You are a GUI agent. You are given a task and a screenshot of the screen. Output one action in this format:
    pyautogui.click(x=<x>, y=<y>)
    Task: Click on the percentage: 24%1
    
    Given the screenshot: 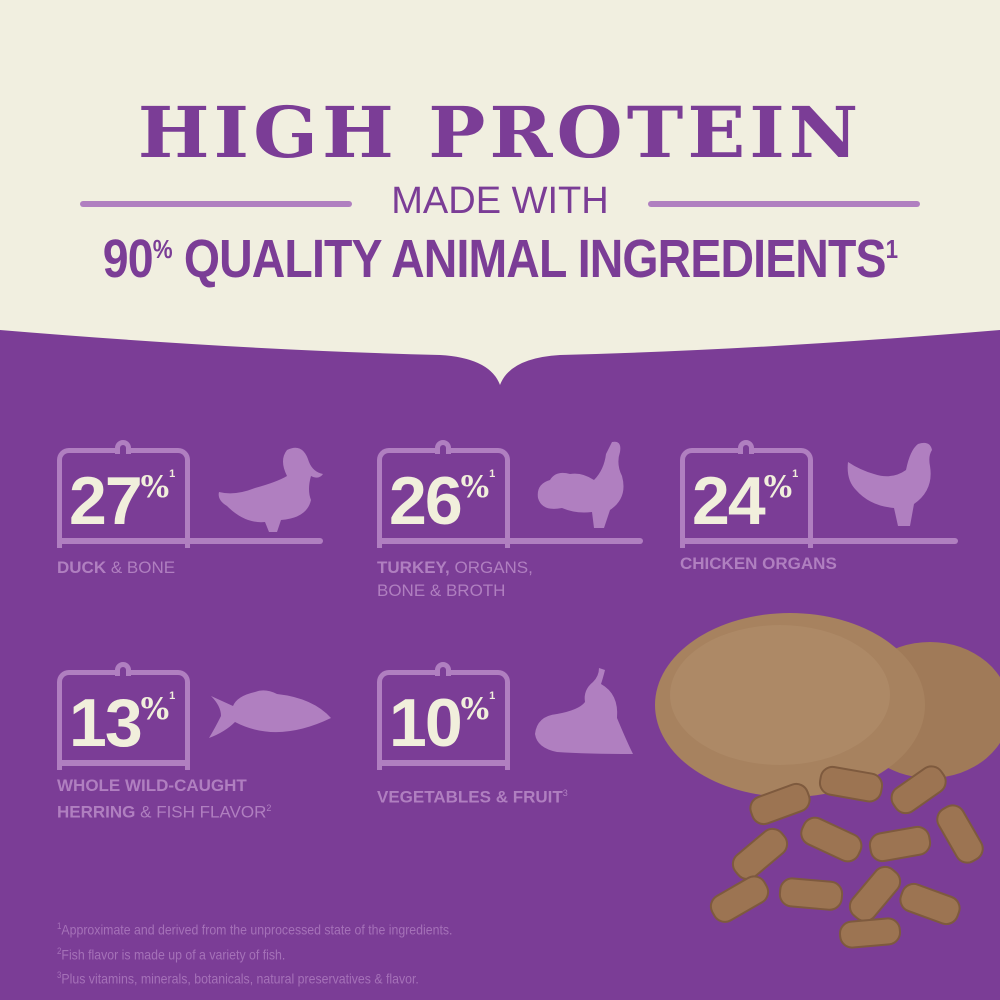 What is the action you would take?
    pyautogui.click(x=745, y=501)
    